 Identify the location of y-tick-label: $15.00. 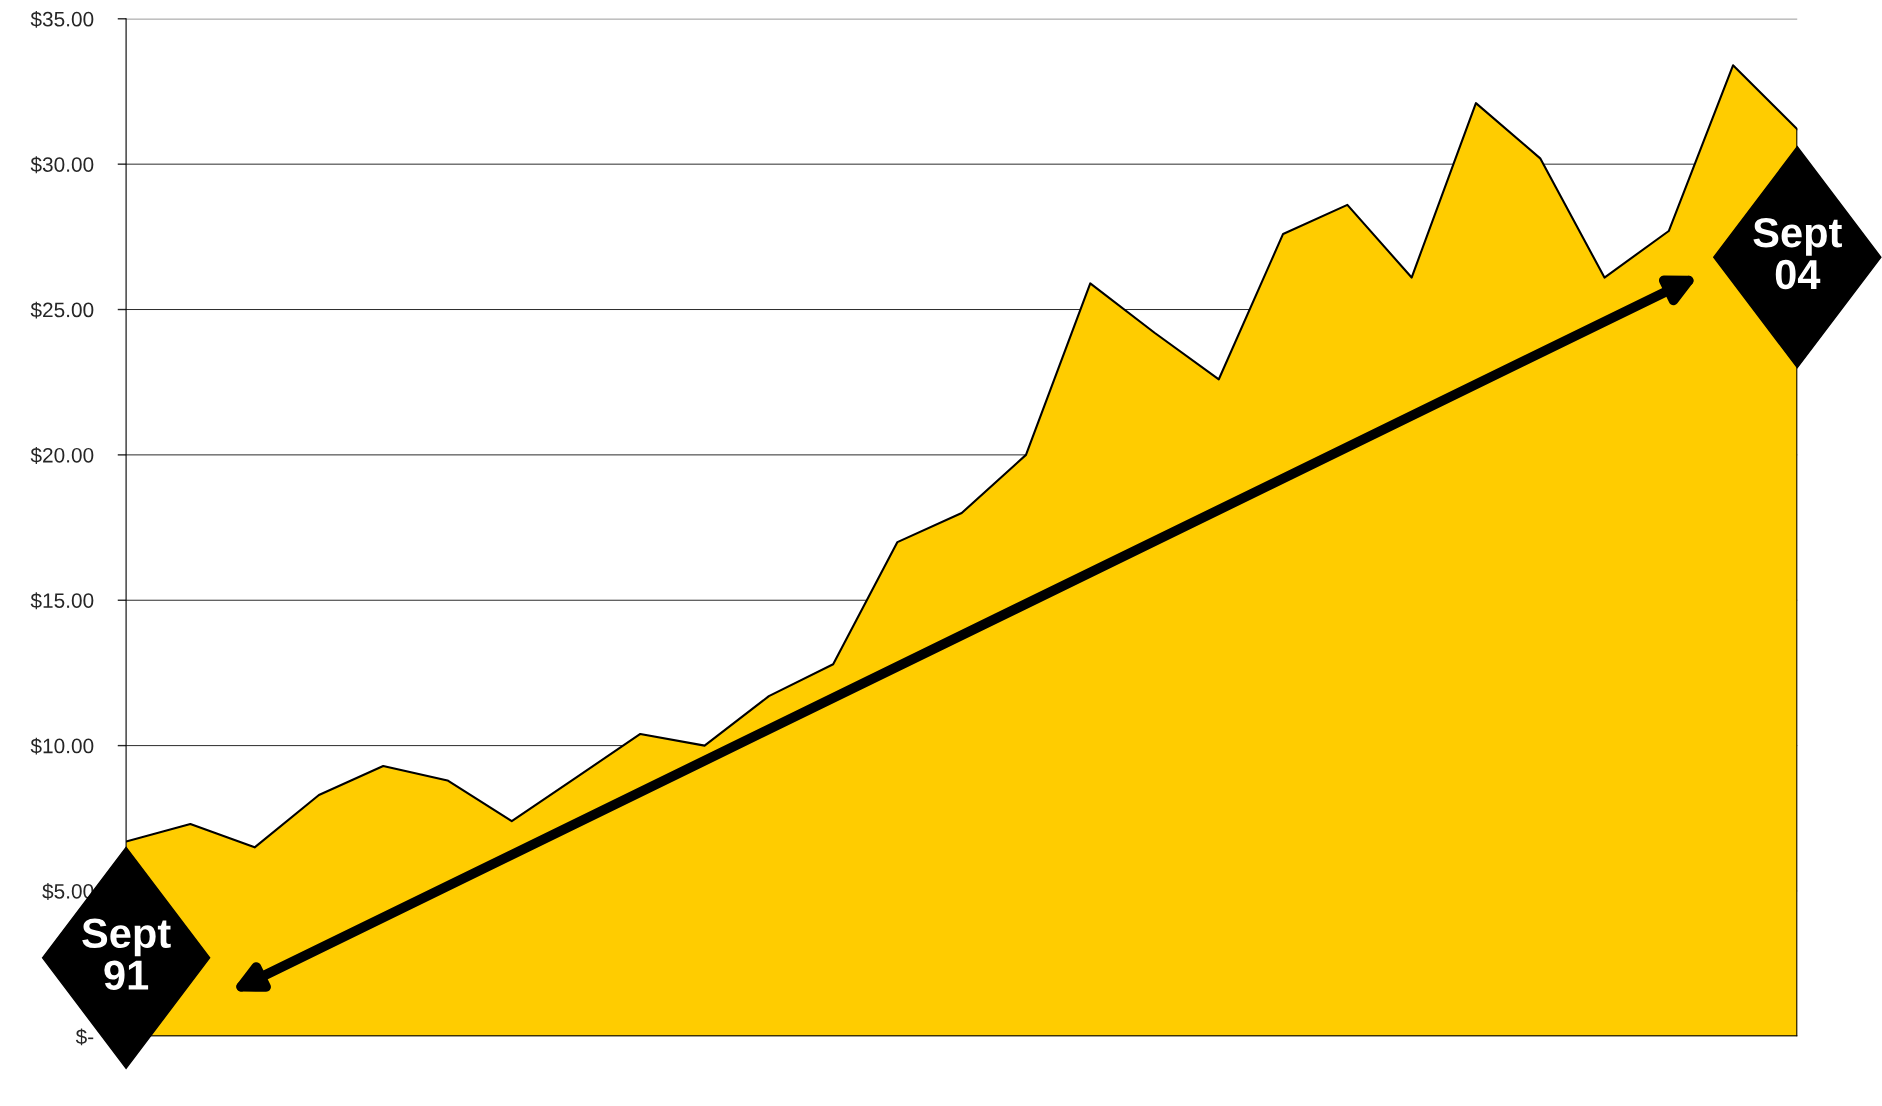
(62, 601).